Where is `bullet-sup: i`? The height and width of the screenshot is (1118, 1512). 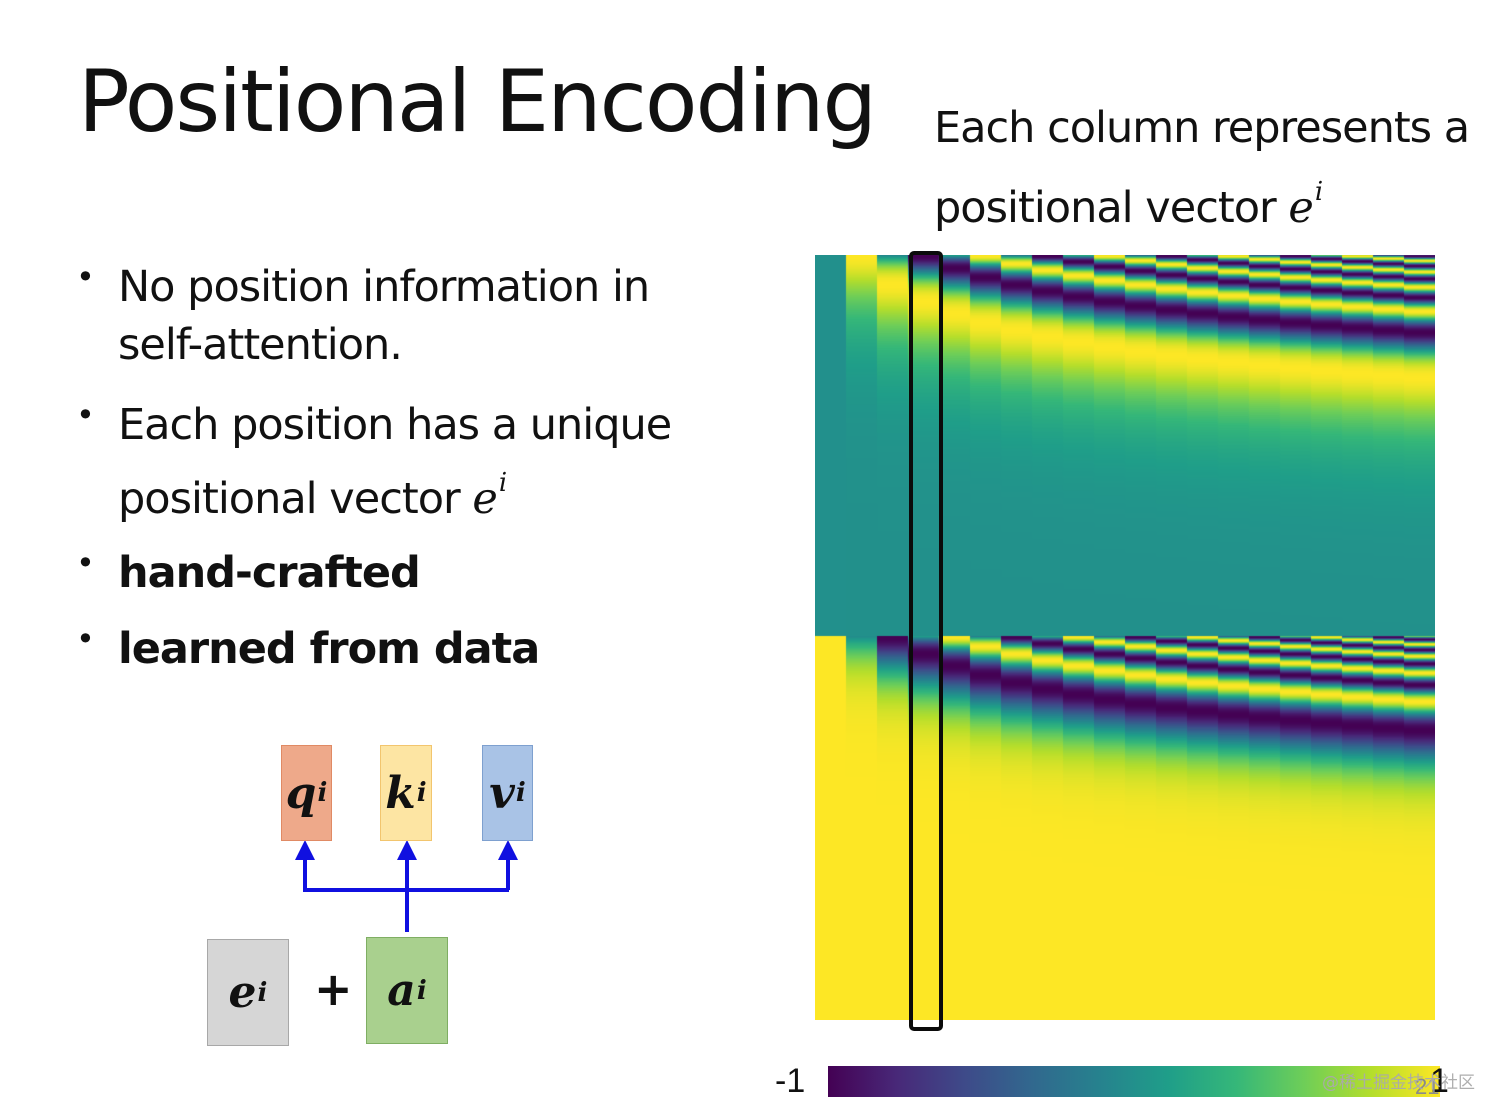
bullet-sup: i is located at coordinates (502, 483).